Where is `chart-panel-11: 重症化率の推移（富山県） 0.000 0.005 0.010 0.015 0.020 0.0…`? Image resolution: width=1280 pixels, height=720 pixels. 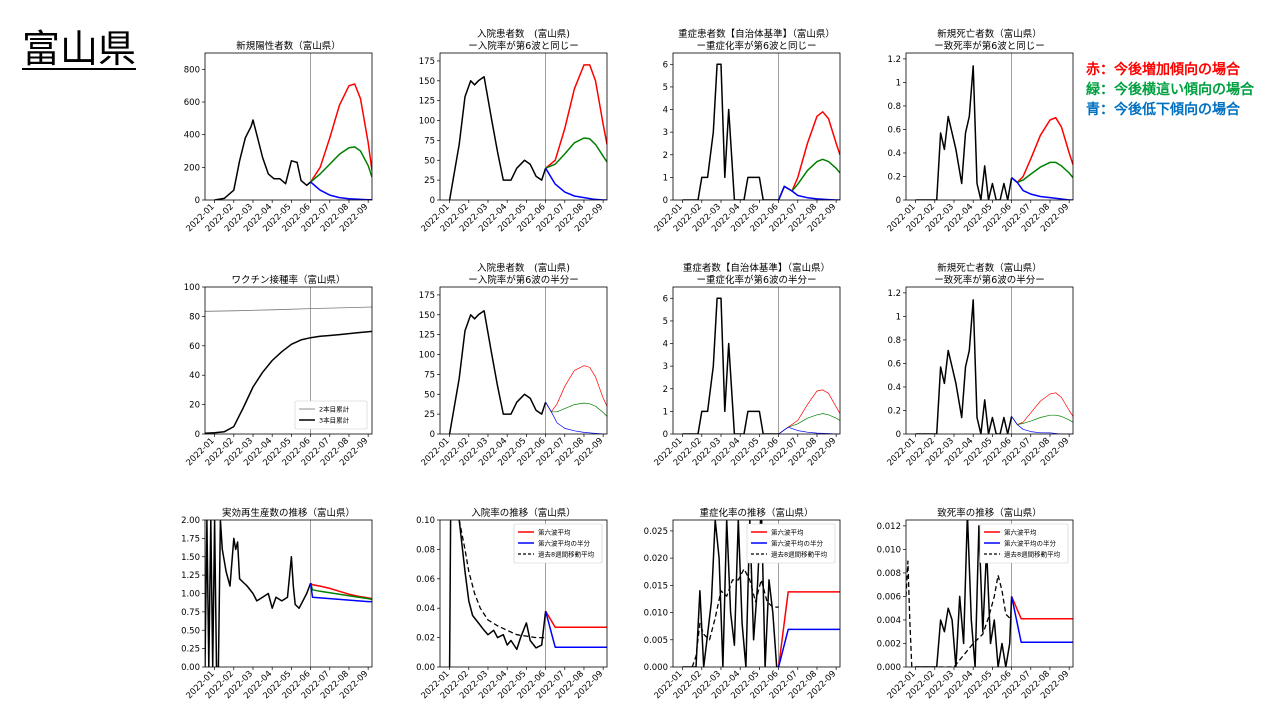
chart-panel-11: 重症化率の推移（富山県） 0.000 0.005 0.010 0.015 0.020 0.0… is located at coordinates (742, 604).